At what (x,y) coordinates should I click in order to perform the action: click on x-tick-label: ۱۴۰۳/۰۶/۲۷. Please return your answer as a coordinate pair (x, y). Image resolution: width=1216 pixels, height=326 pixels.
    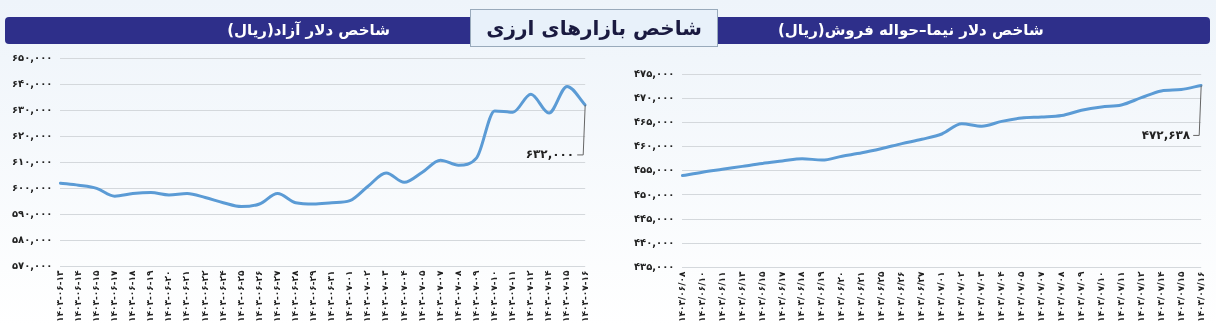
    Looking at the image, I should click on (921, 296).